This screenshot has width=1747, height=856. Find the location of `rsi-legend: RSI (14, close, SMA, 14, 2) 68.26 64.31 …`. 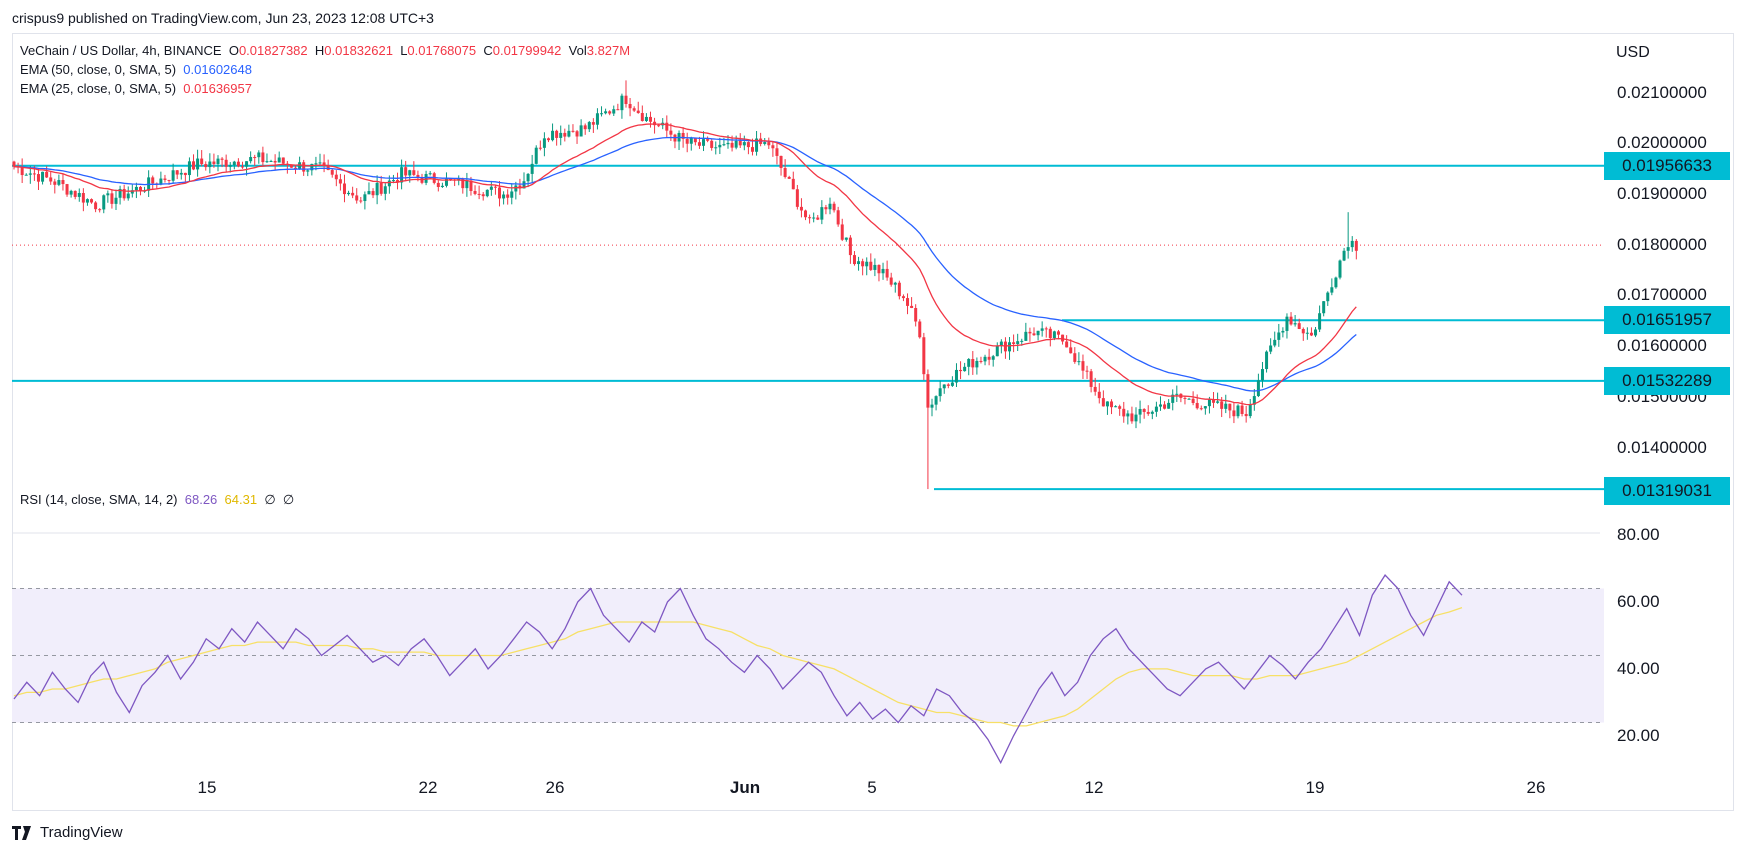

rsi-legend: RSI (14, close, SMA, 14, 2) 68.26 64.31 … is located at coordinates (157, 500).